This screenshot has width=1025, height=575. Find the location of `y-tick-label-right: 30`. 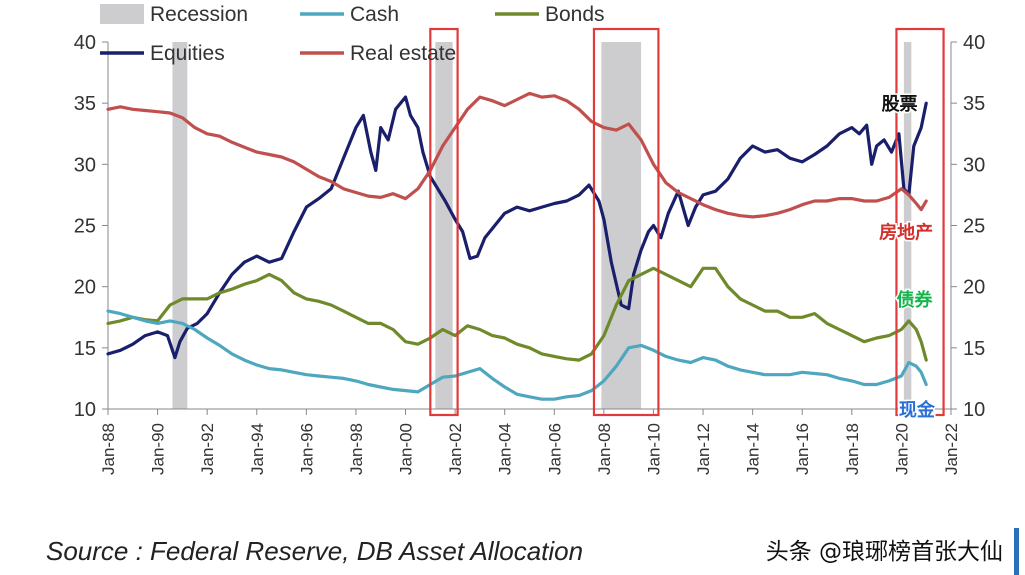

y-tick-label-right: 30 is located at coordinates (974, 165).